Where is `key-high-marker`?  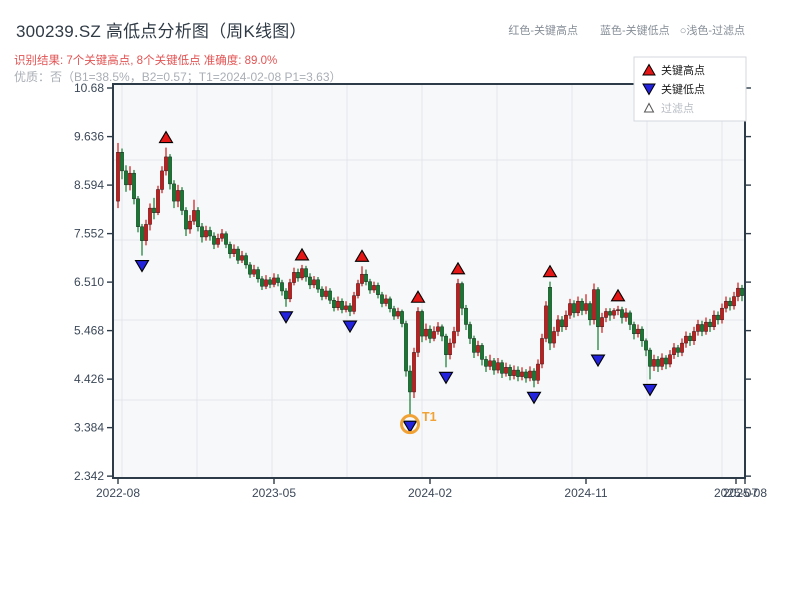 key-high-marker is located at coordinates (362, 255).